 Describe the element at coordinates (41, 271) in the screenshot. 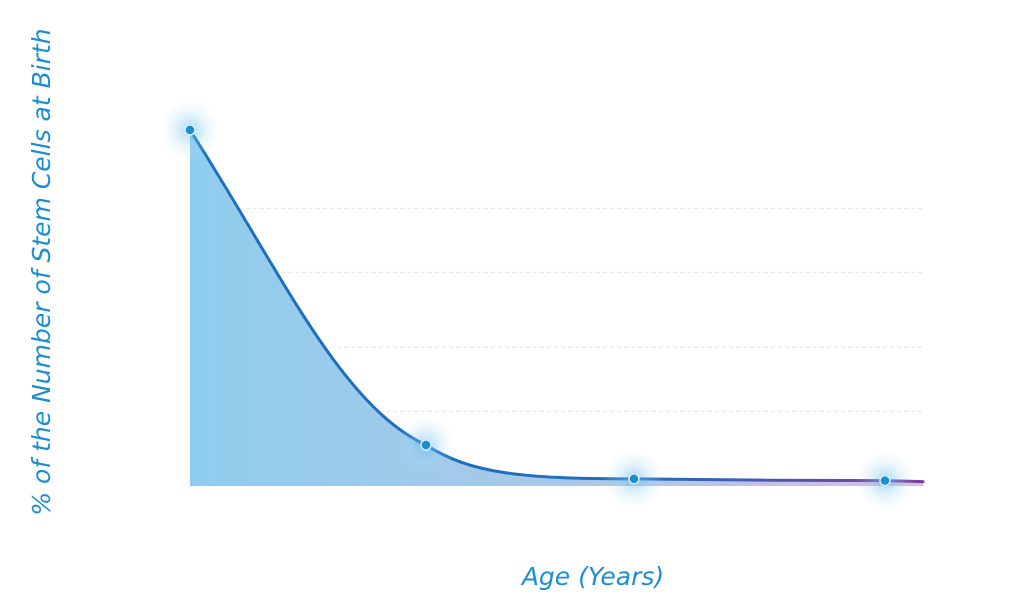

I see `y-axis-label: % of the Number of Stem Cells at Birth` at that location.